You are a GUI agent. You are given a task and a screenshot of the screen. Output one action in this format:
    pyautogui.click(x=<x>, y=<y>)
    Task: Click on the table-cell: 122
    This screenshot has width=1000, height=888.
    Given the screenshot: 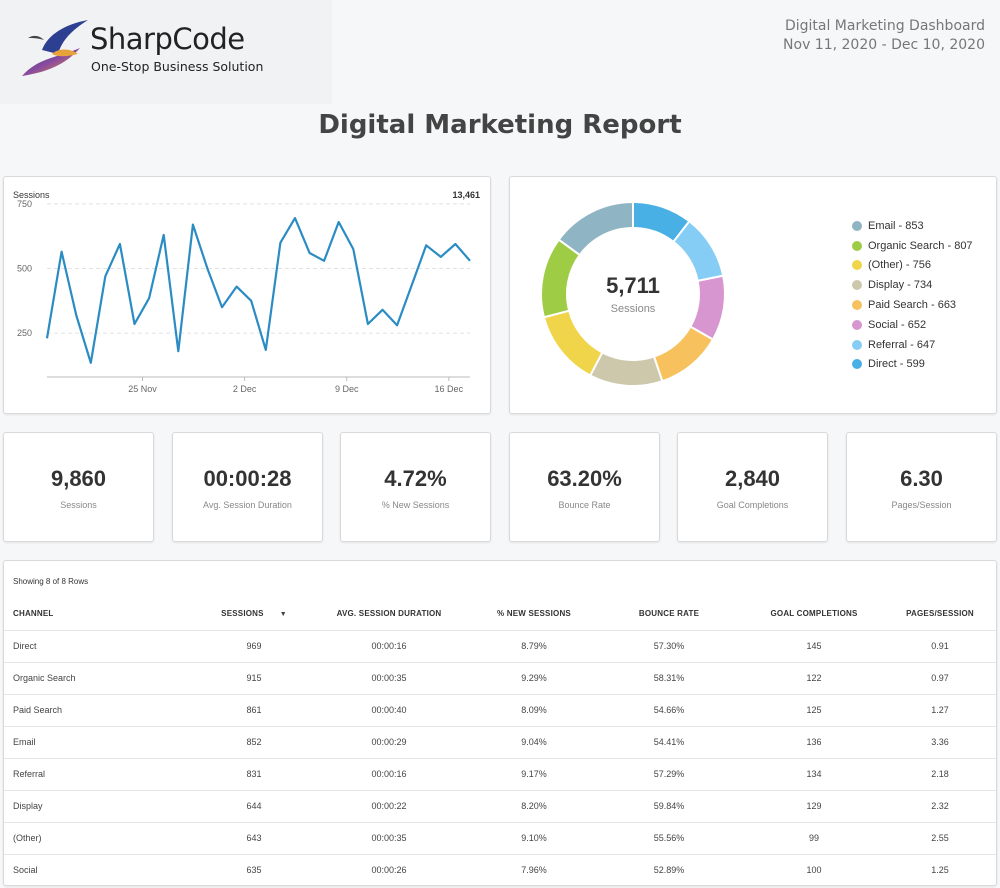 What is the action you would take?
    pyautogui.click(x=814, y=677)
    